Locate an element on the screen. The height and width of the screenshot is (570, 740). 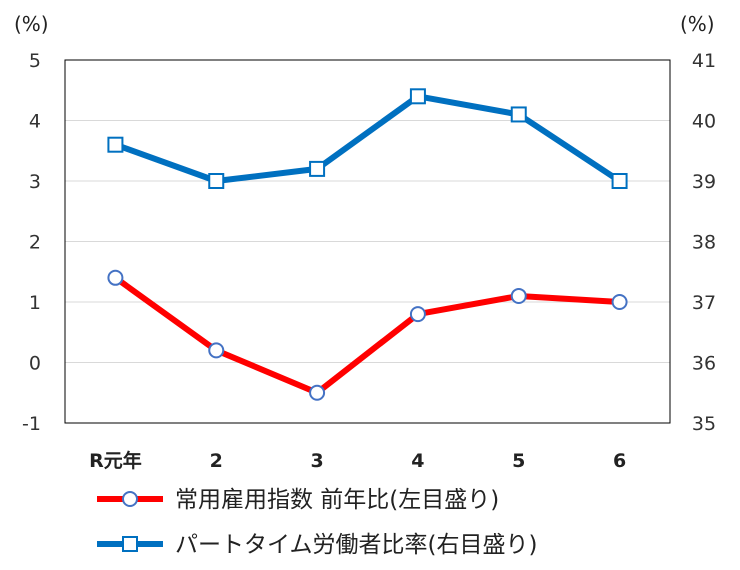
legend-item-part-time-ratio: パートタイム労働者比率(右目盛り) is located at coordinates (317, 545).